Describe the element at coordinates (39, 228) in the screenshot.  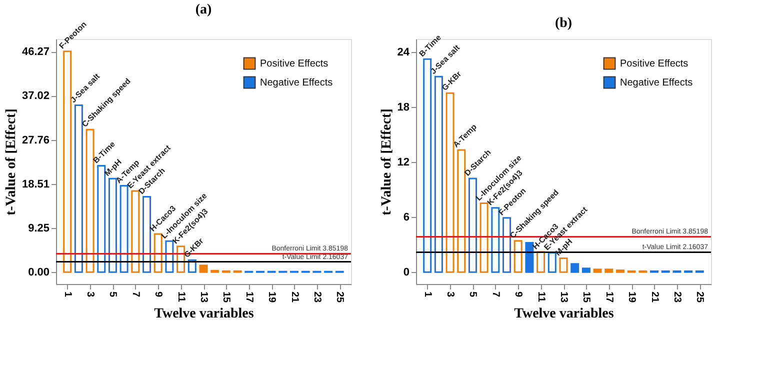
I see `y-tick-label: 9.25` at that location.